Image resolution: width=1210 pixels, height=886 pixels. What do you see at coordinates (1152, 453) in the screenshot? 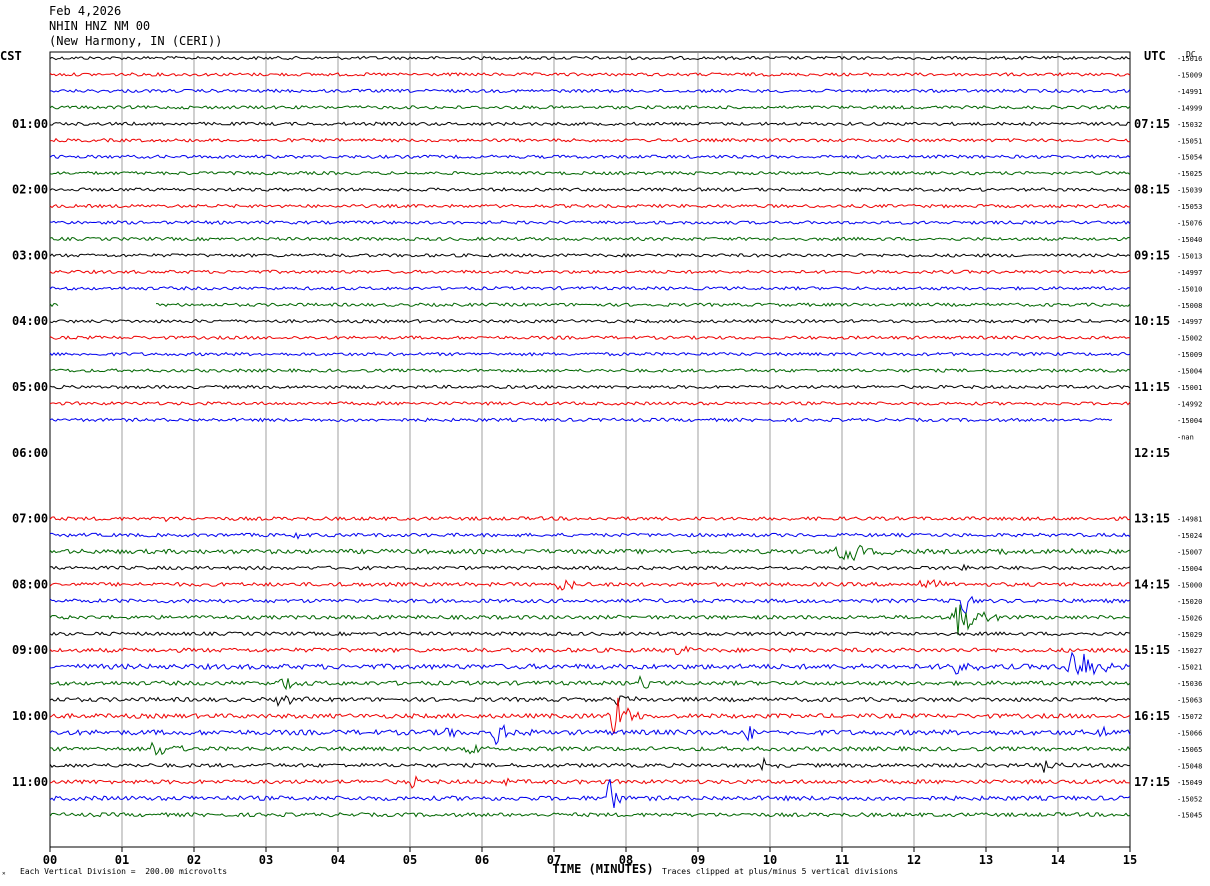
I see `right-hour-label: 12:15` at bounding box center [1152, 453].